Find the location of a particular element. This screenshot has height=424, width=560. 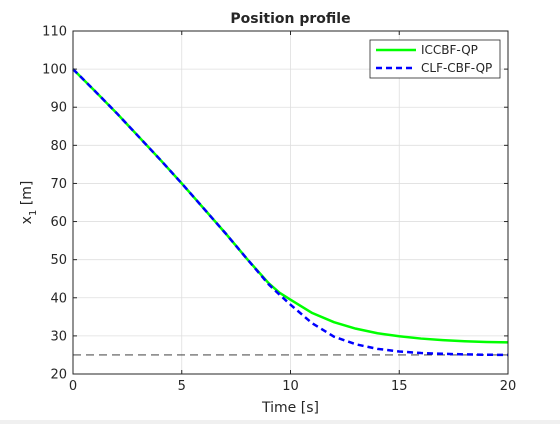

y-tick-label: 60 is located at coordinates (58, 222).